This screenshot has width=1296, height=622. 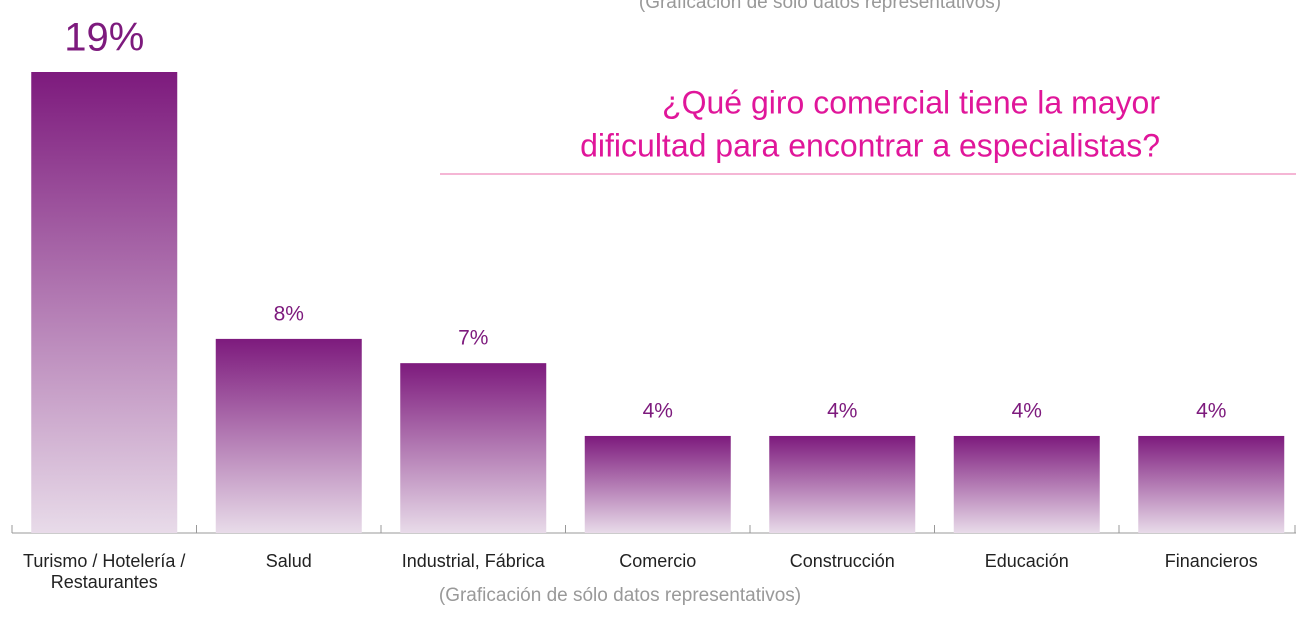 I want to click on chart-title: ¿Qué giro comercial tiene la mayor, so click(x=911, y=102).